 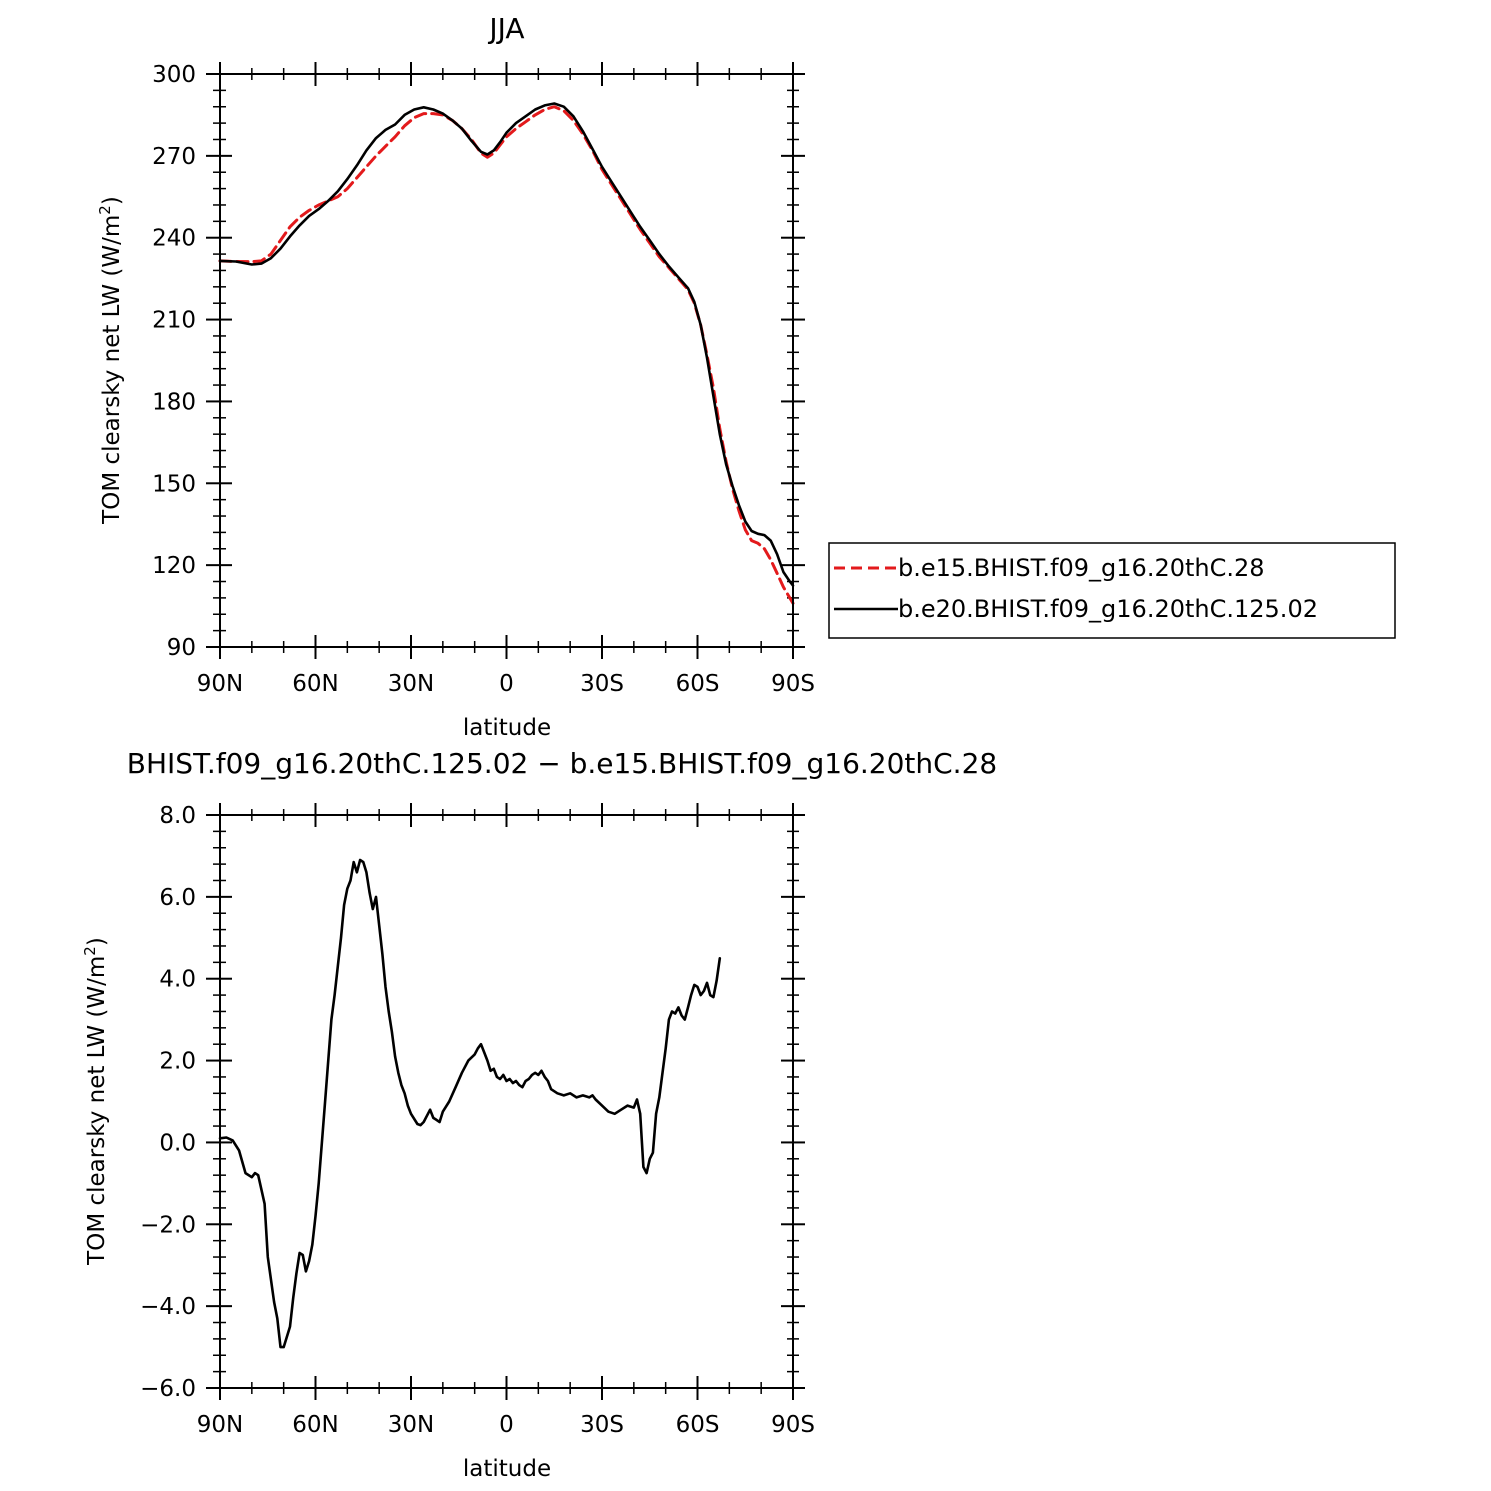 I want to click on bottom-x-tick-label: 60N, so click(x=315, y=1425).